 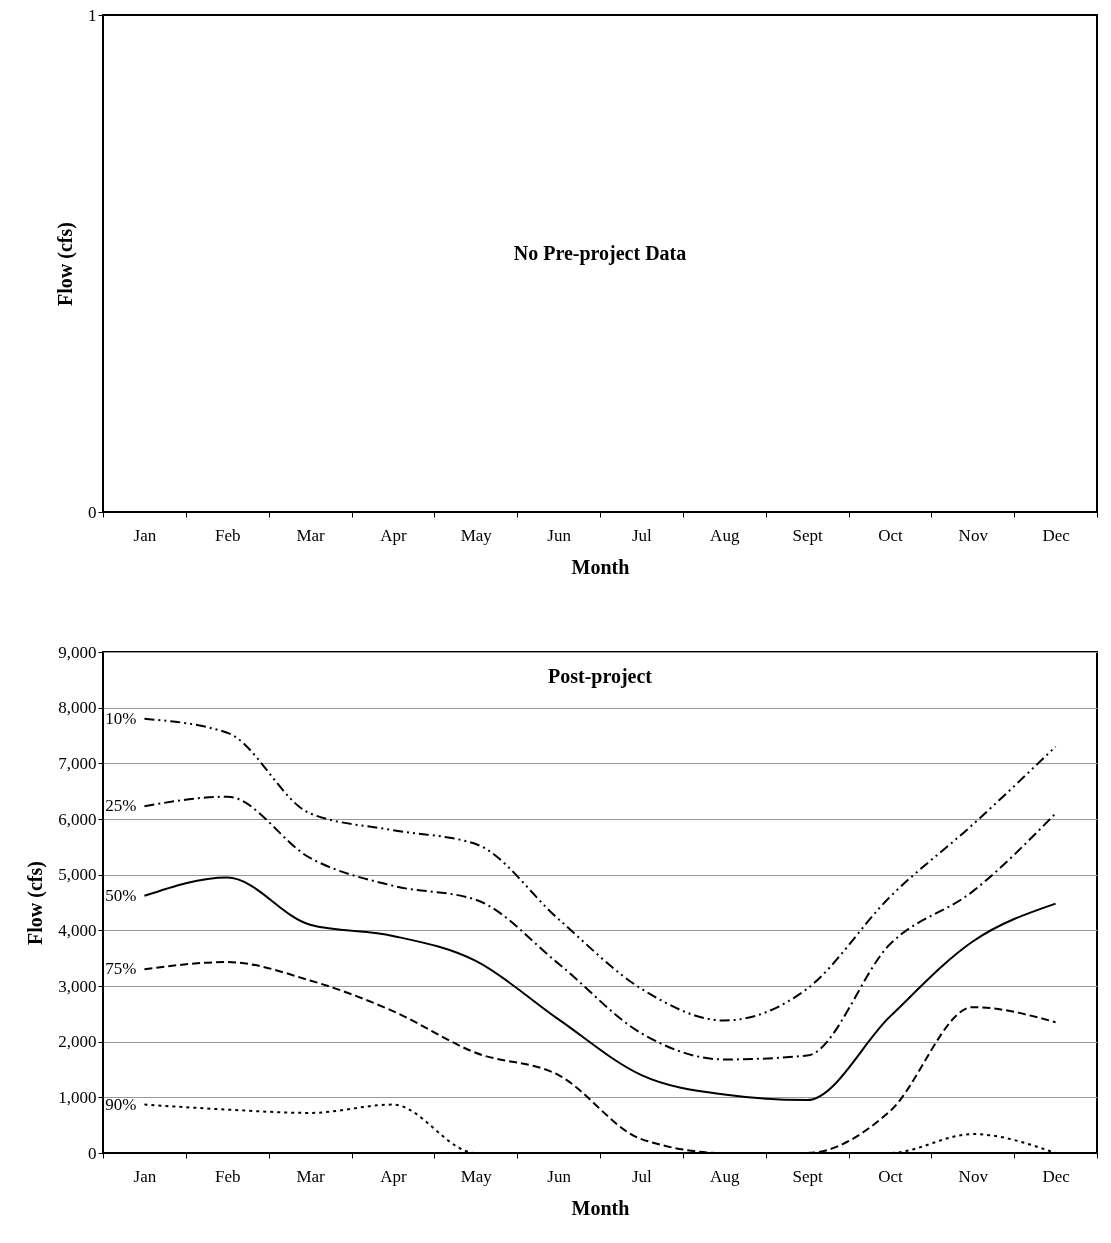 I want to click on line-series, so click(x=600, y=989).